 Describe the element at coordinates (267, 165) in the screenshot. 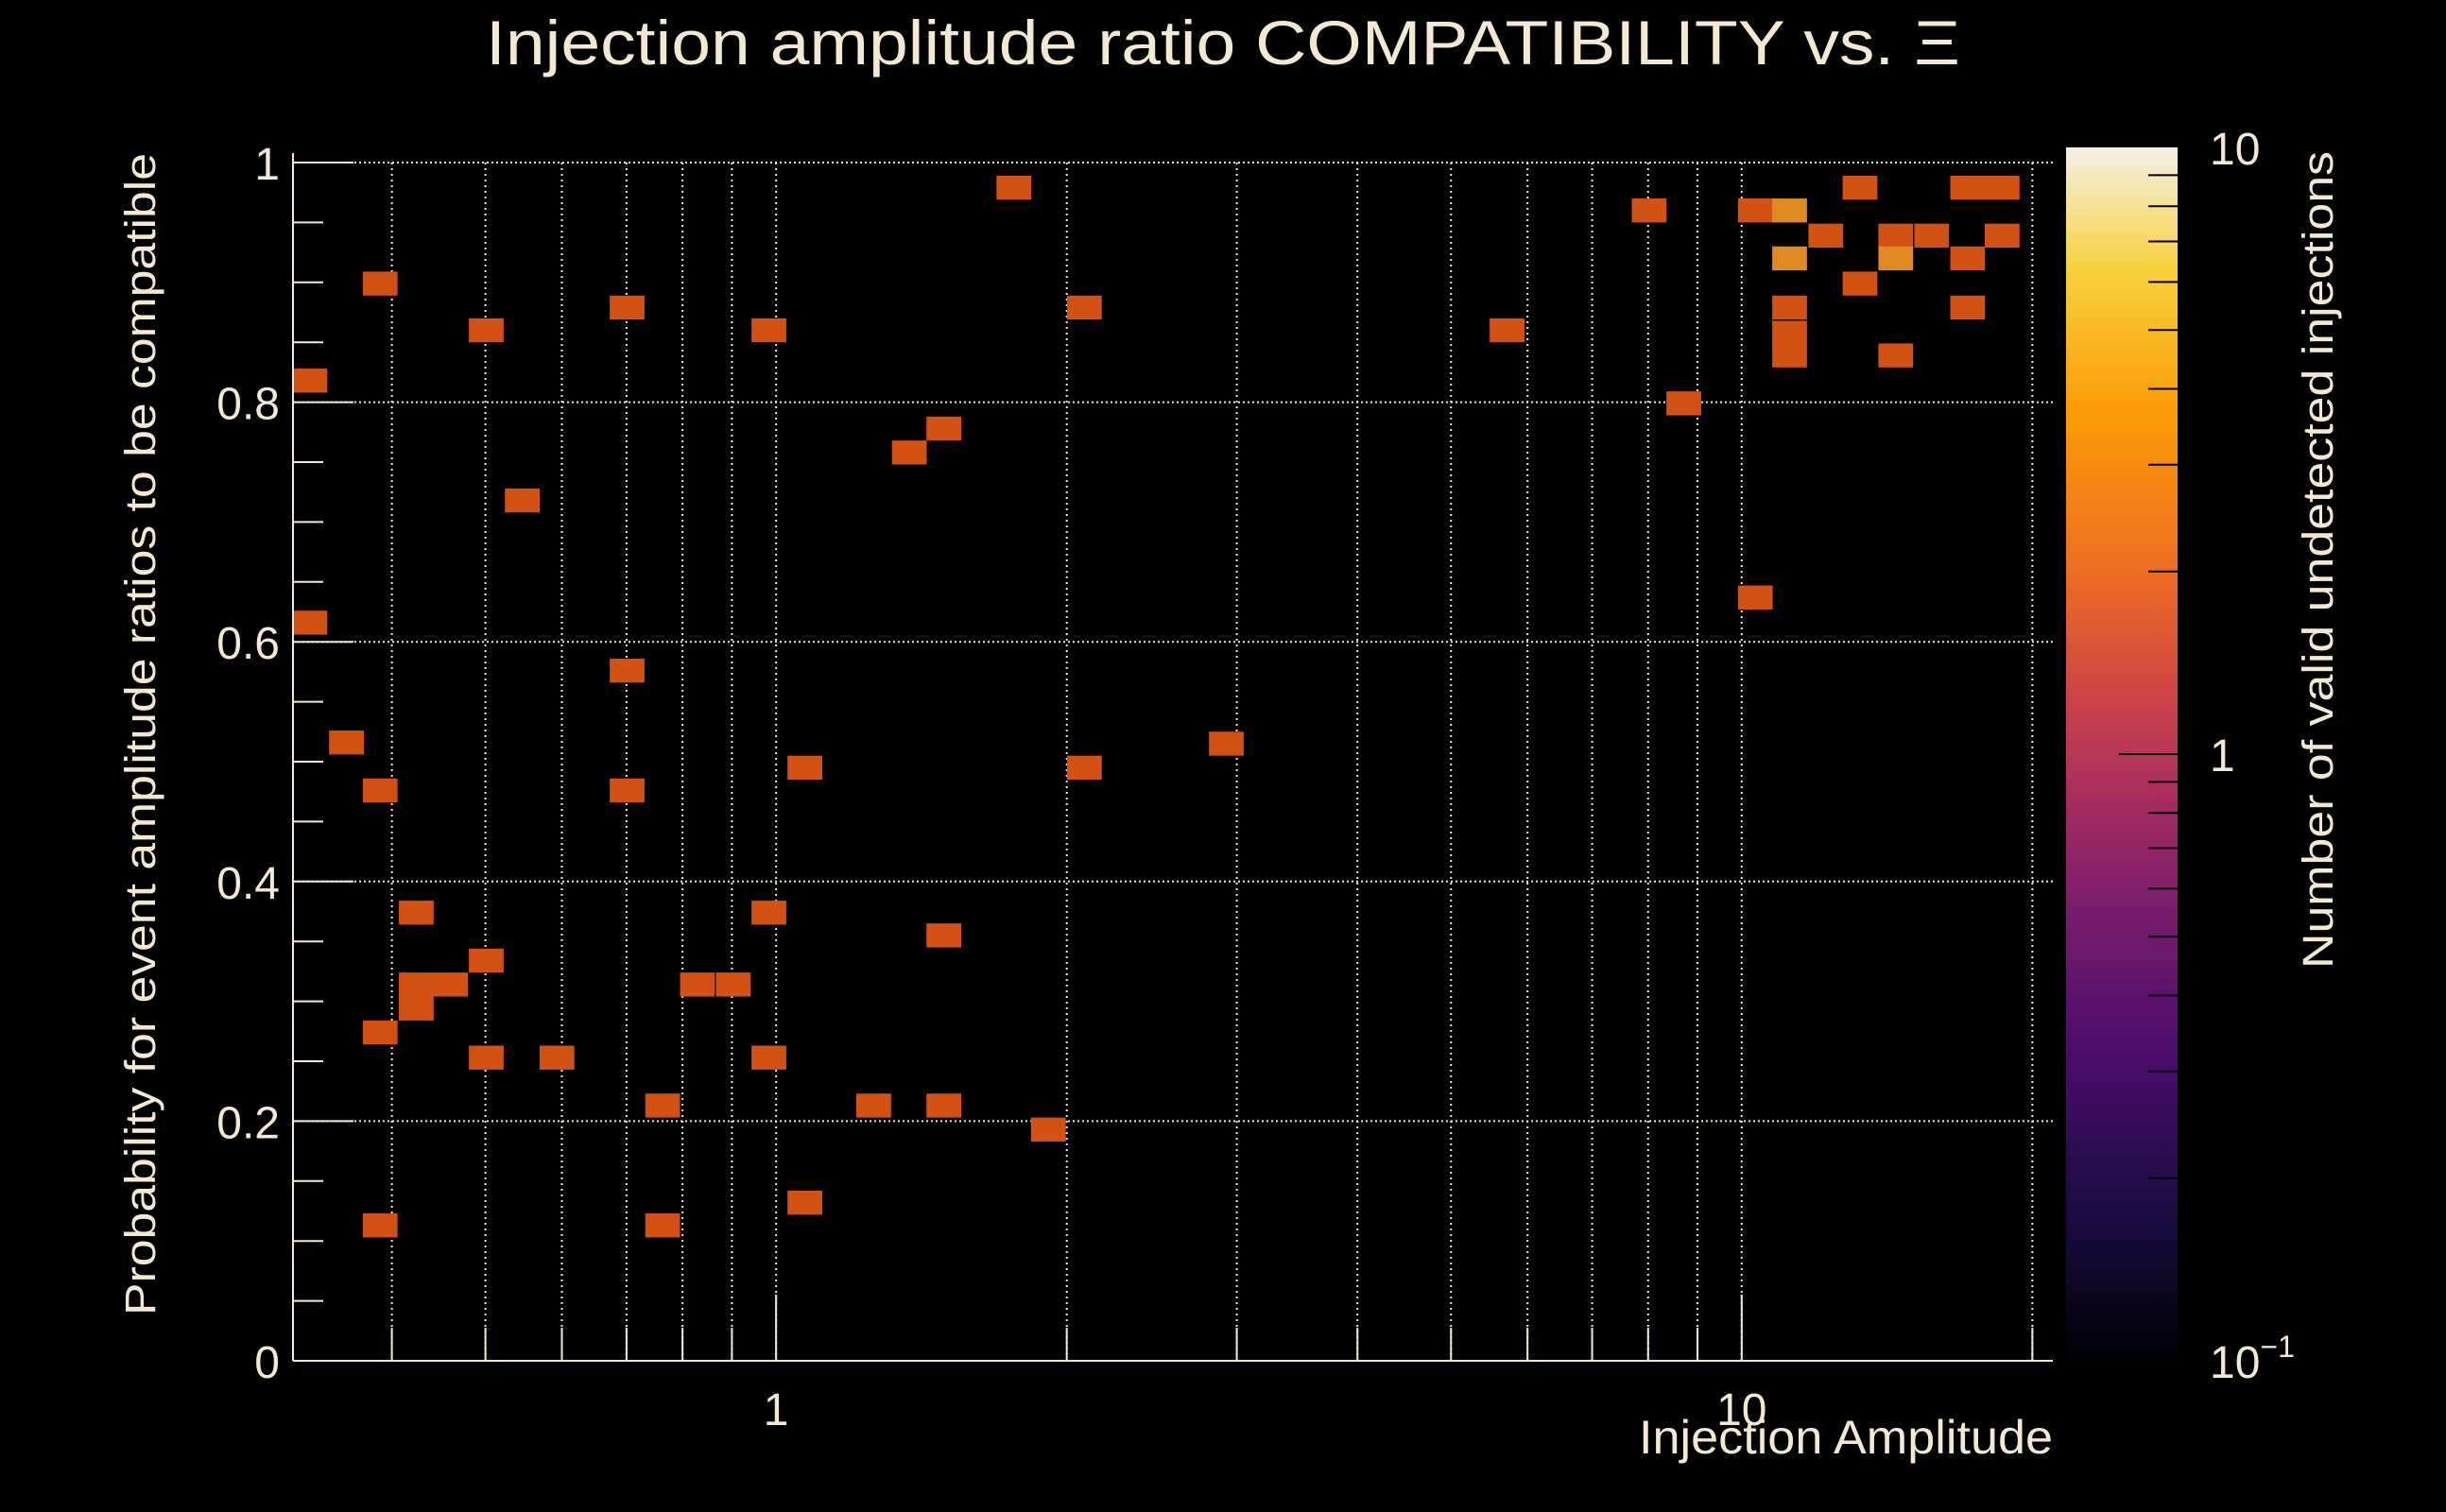

I see `y-tick-label: 1` at that location.